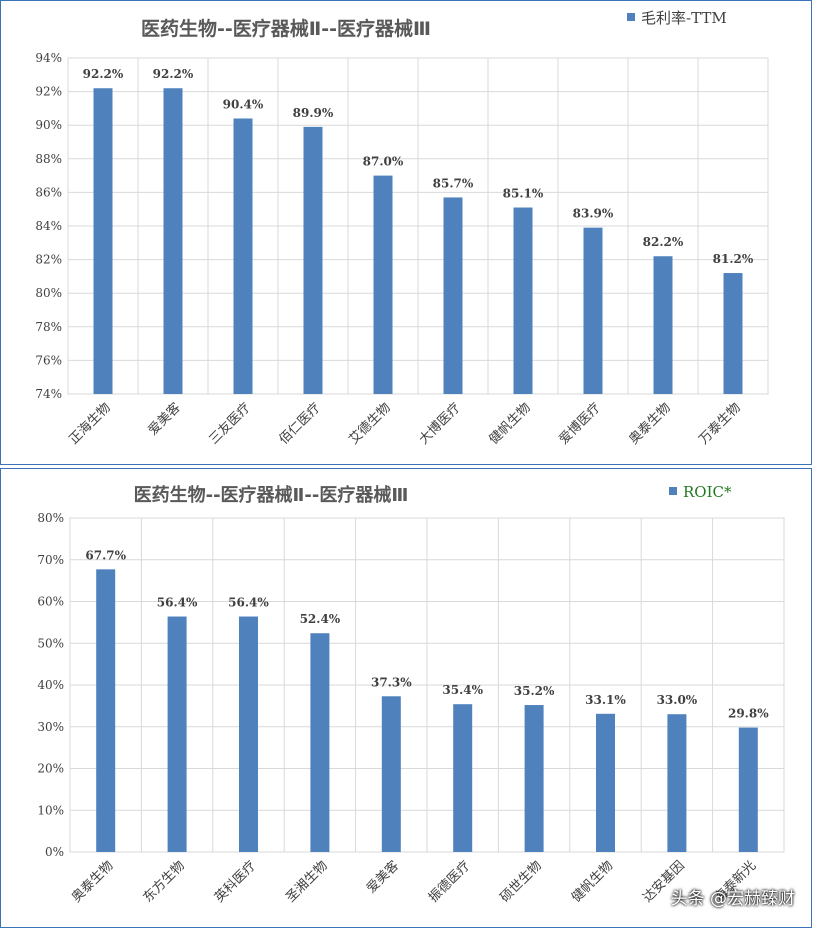  What do you see at coordinates (299, 423) in the screenshot?
I see `category-label: 佰仁医疗` at bounding box center [299, 423].